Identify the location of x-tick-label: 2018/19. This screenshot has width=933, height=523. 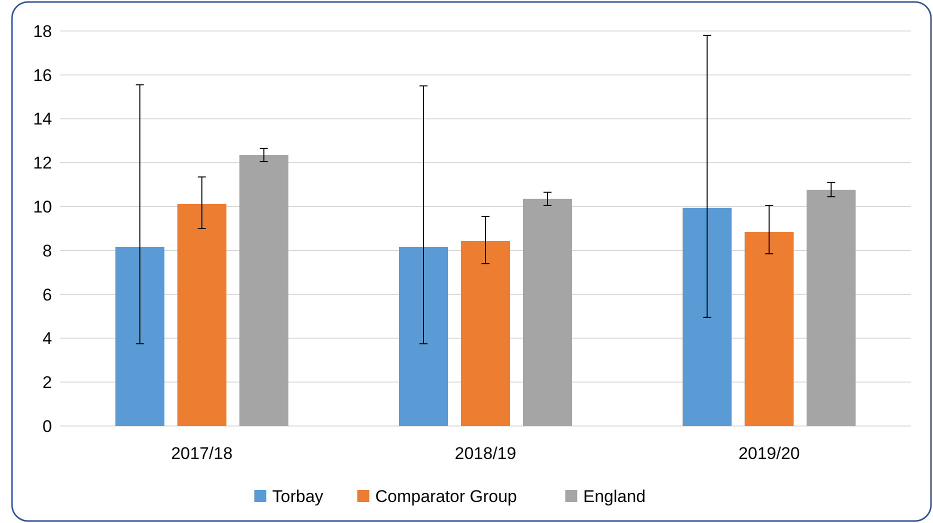
(485, 453).